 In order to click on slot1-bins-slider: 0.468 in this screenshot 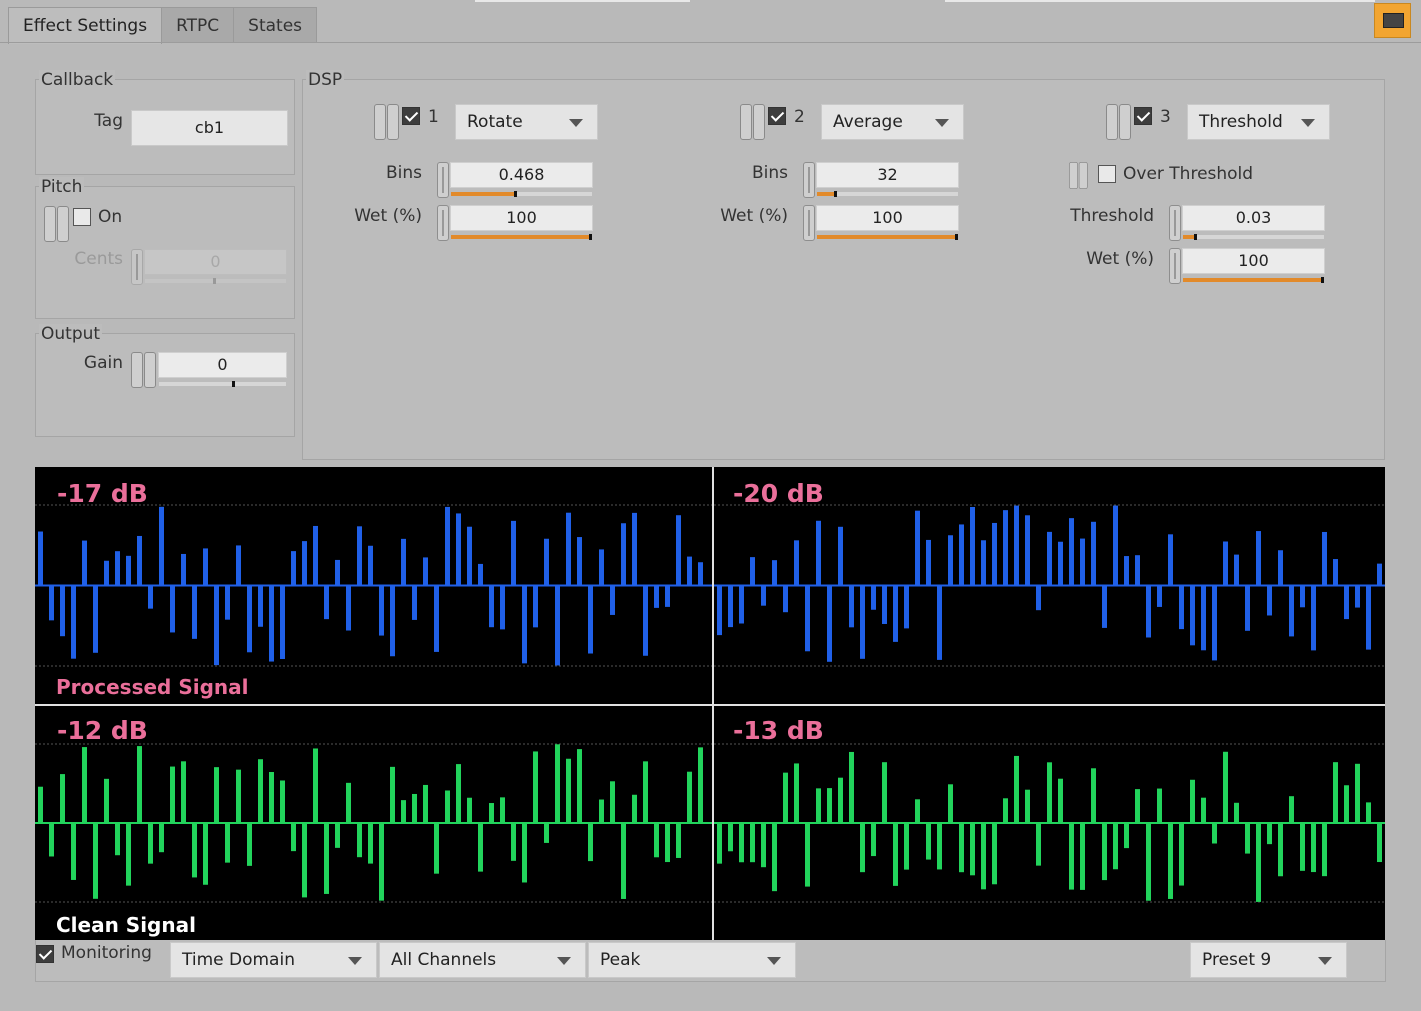, I will do `click(521, 180)`.